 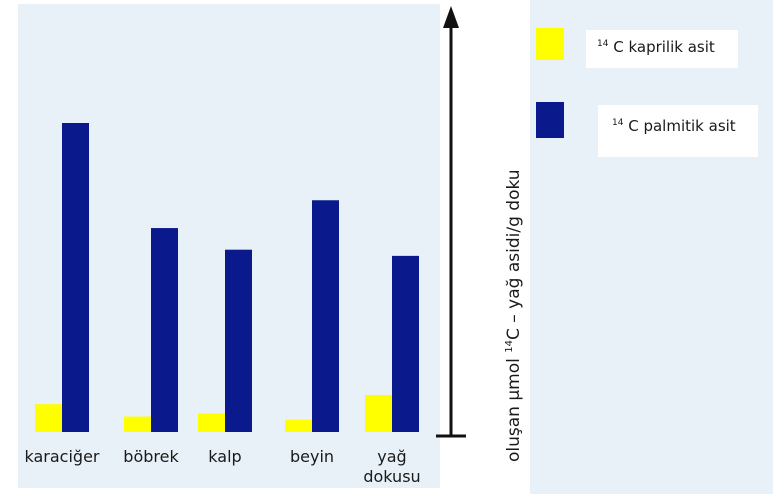 I want to click on x-tick-label: yağ, so click(x=391, y=456).